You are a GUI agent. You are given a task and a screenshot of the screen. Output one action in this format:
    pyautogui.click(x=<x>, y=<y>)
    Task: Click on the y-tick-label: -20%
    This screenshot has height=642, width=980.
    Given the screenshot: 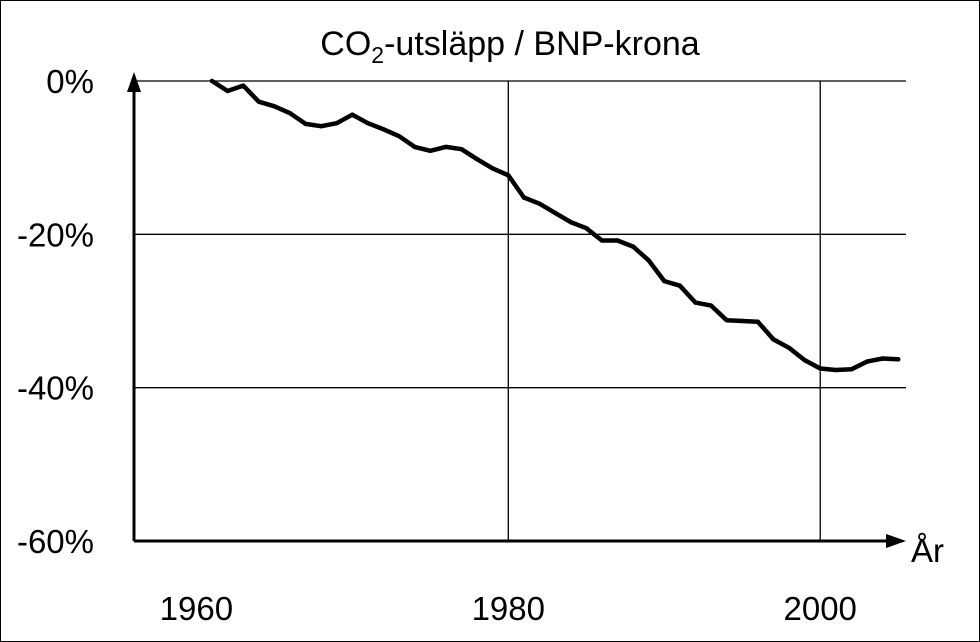 What is the action you would take?
    pyautogui.click(x=55, y=234)
    